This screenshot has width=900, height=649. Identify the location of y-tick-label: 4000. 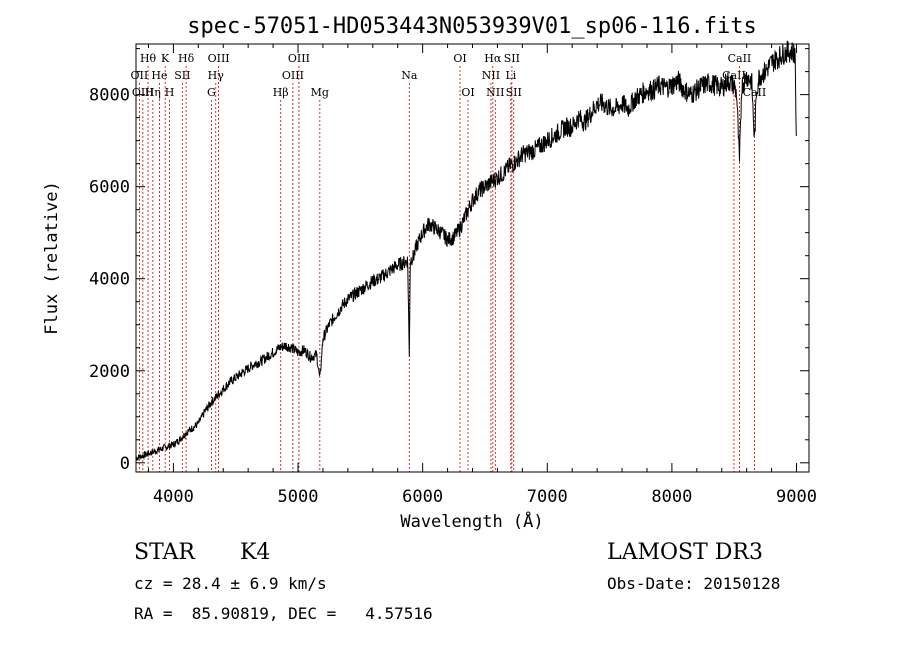
(109, 280).